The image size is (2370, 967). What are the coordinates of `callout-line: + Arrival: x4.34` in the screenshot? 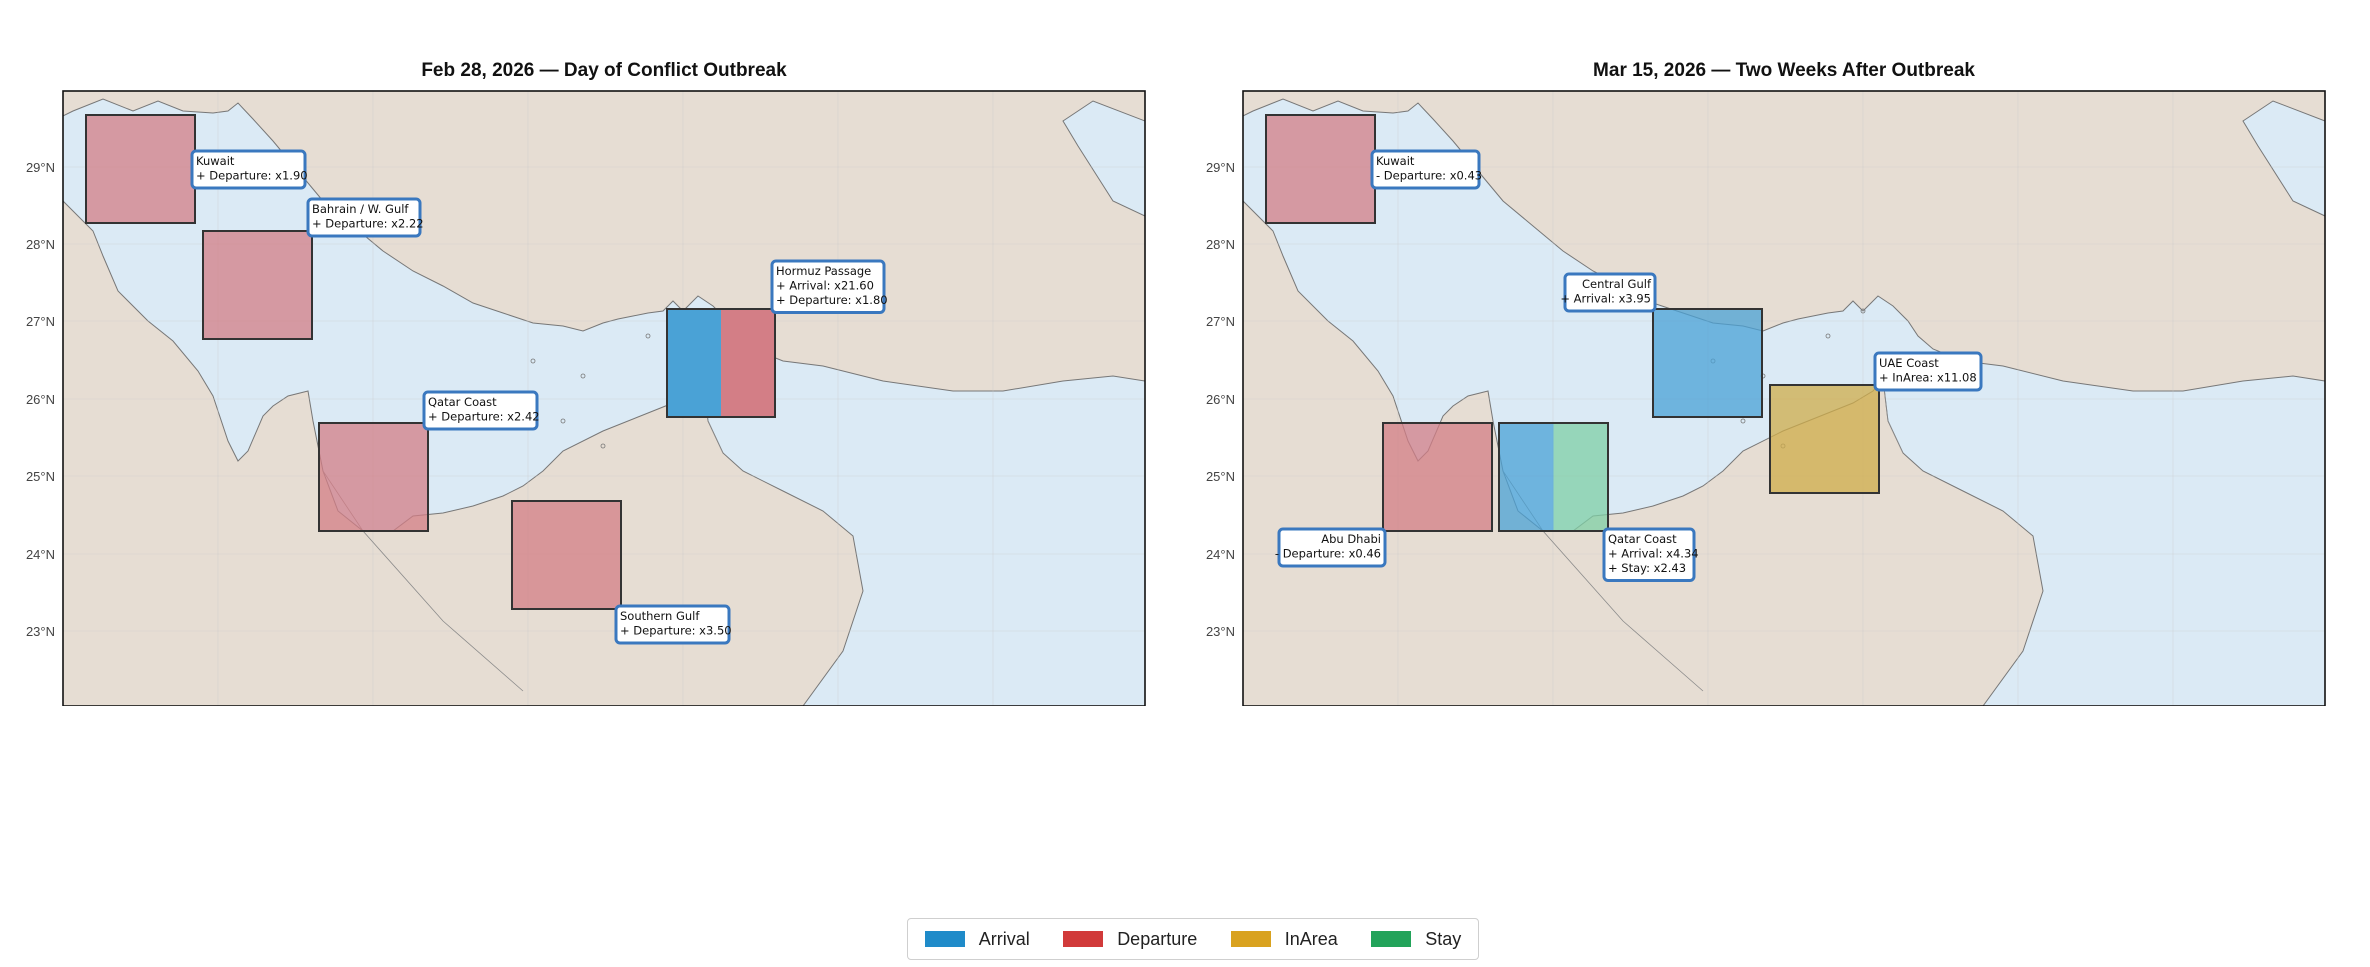 It's located at (1653, 554).